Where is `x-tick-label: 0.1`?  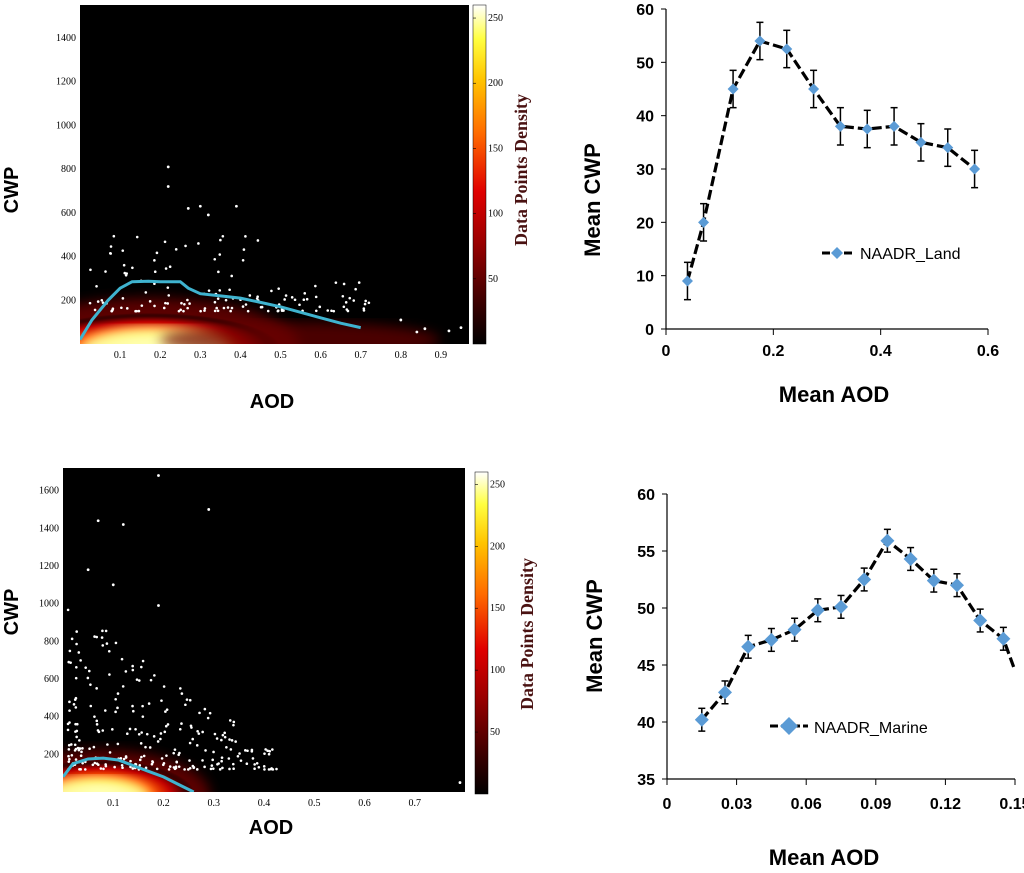
x-tick-label: 0.1 is located at coordinates (113, 803).